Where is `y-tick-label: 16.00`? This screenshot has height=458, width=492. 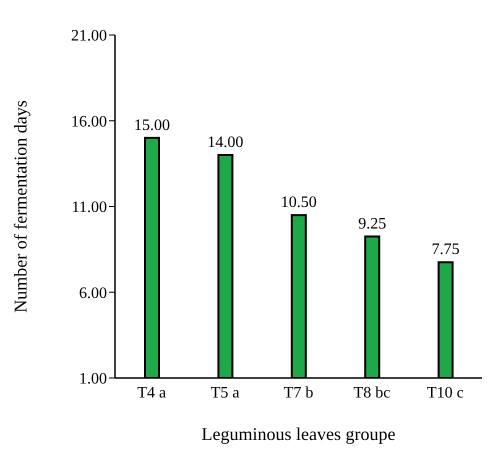 y-tick-label: 16.00 is located at coordinates (89, 121).